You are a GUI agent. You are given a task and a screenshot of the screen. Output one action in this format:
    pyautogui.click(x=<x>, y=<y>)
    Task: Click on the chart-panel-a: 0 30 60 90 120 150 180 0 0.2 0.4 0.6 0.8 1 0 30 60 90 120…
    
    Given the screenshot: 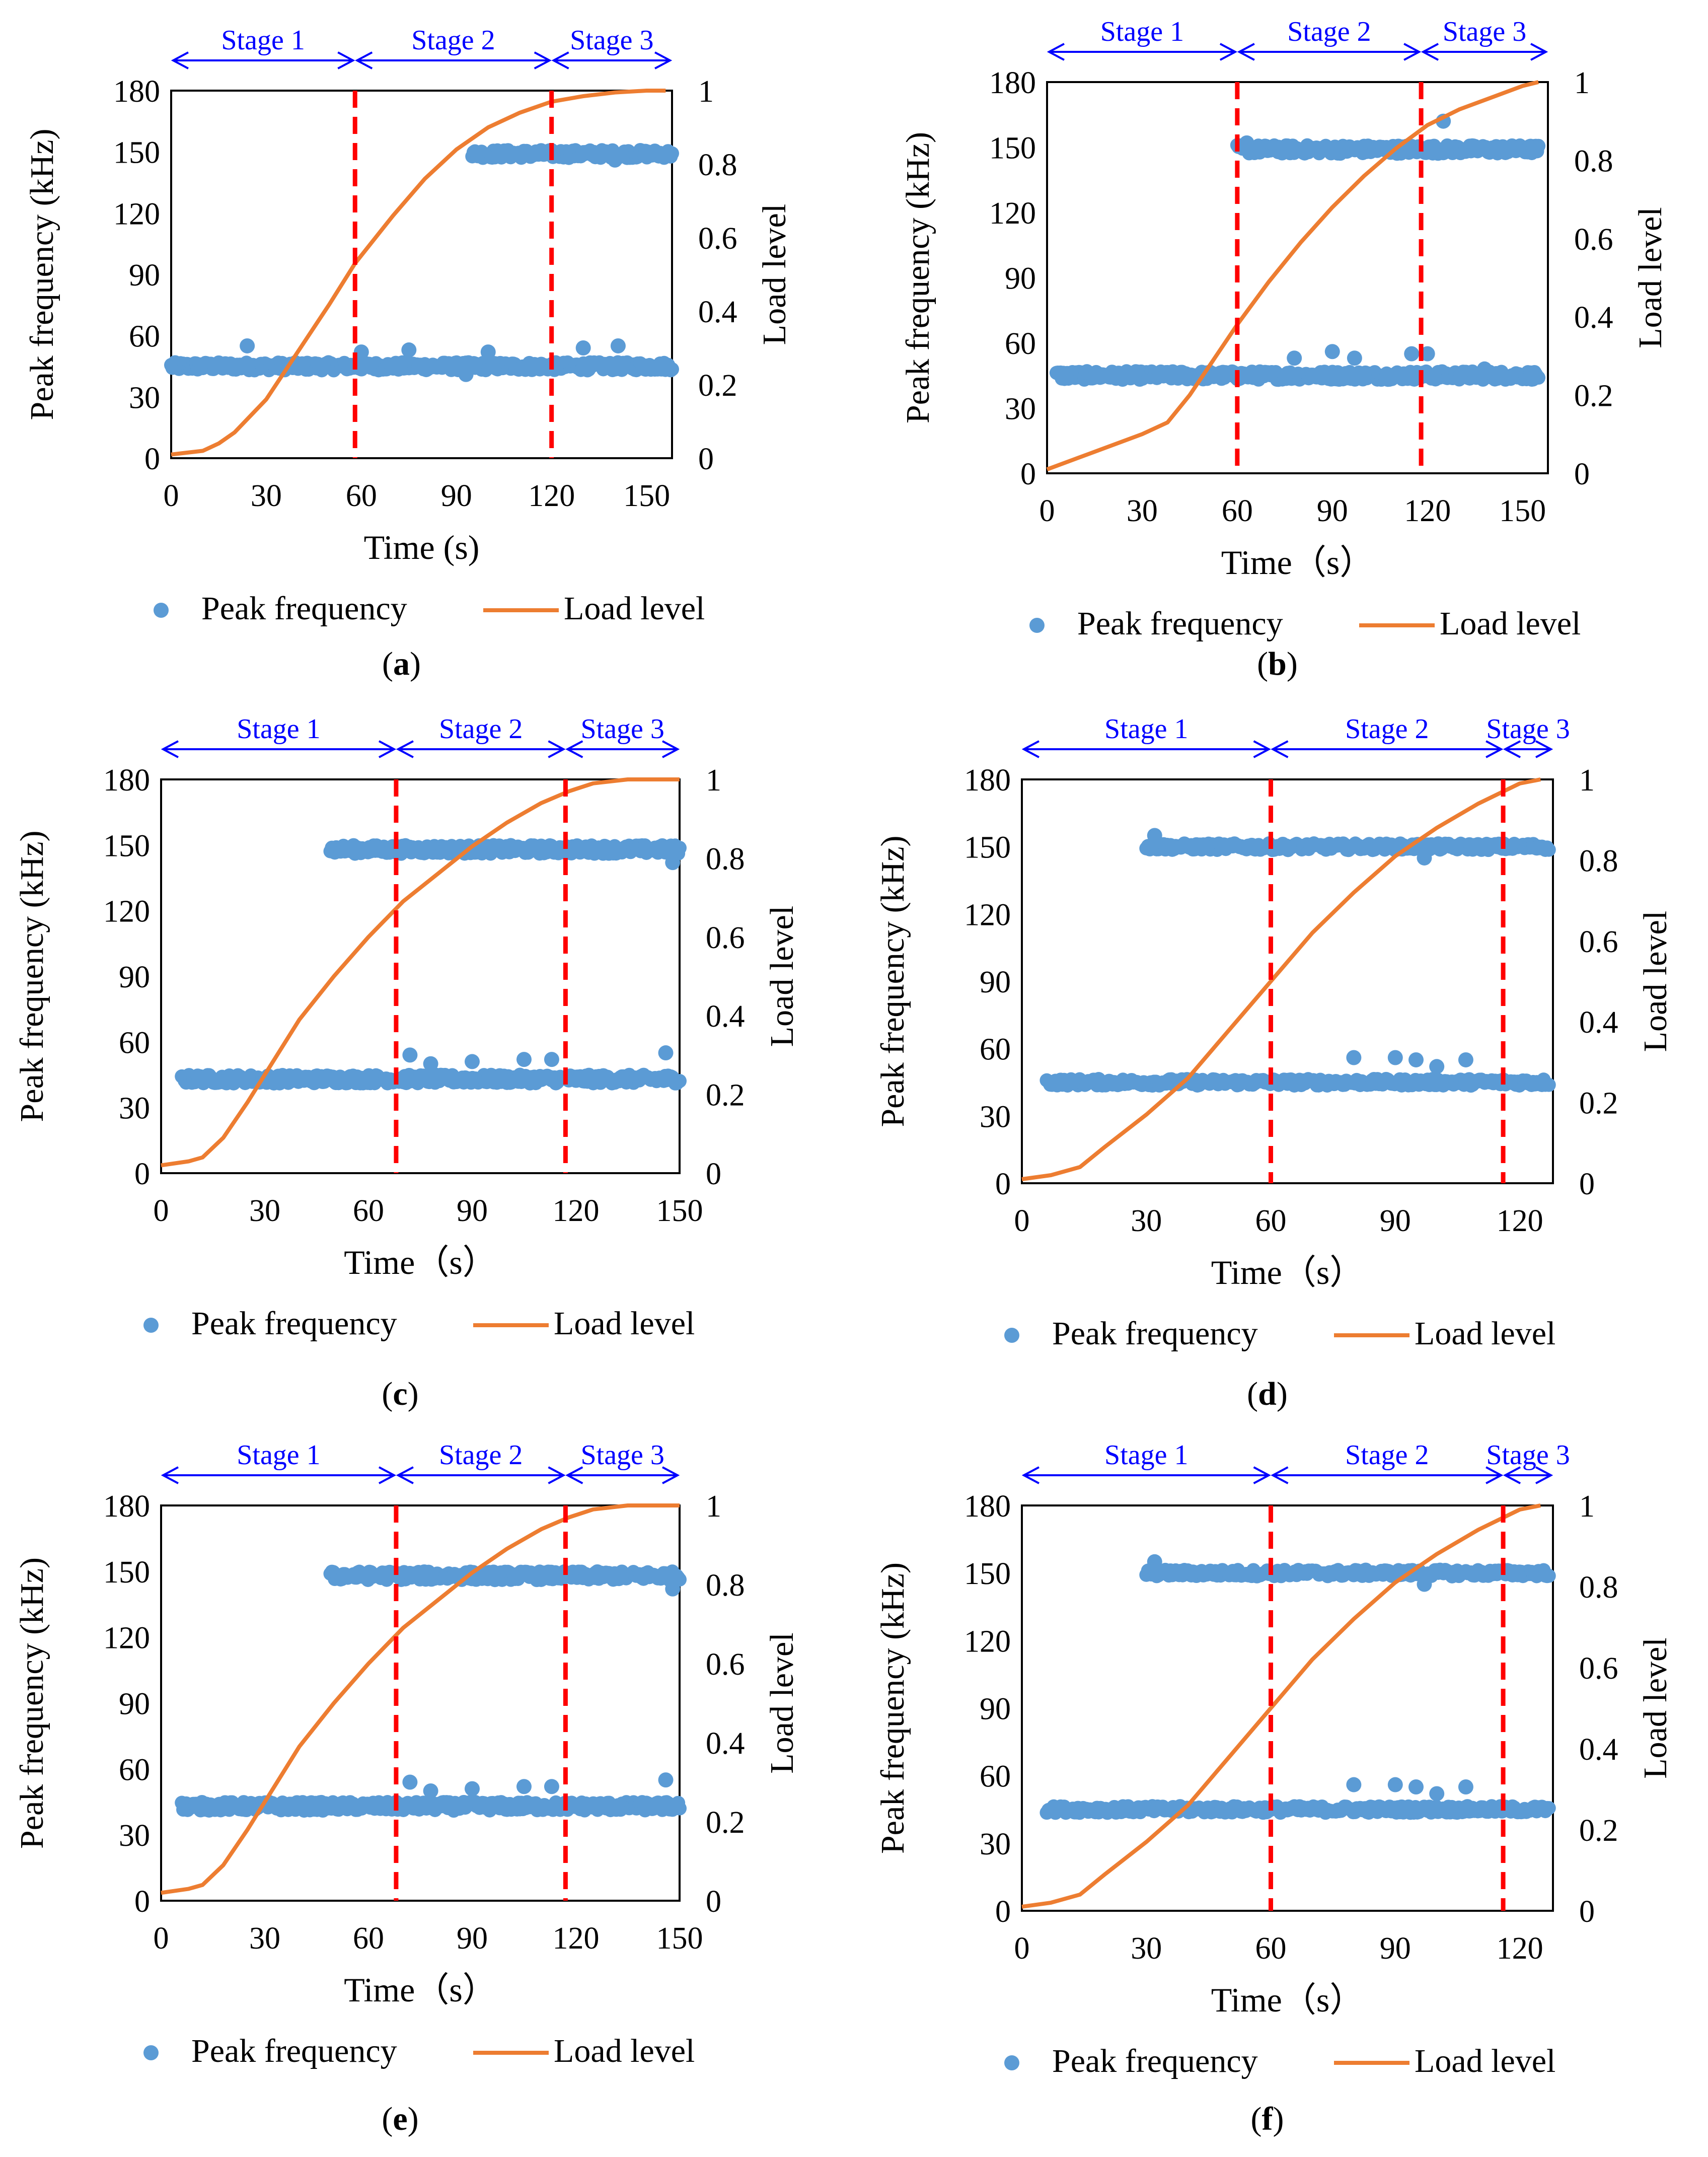 What is the action you would take?
    pyautogui.click(x=408, y=354)
    